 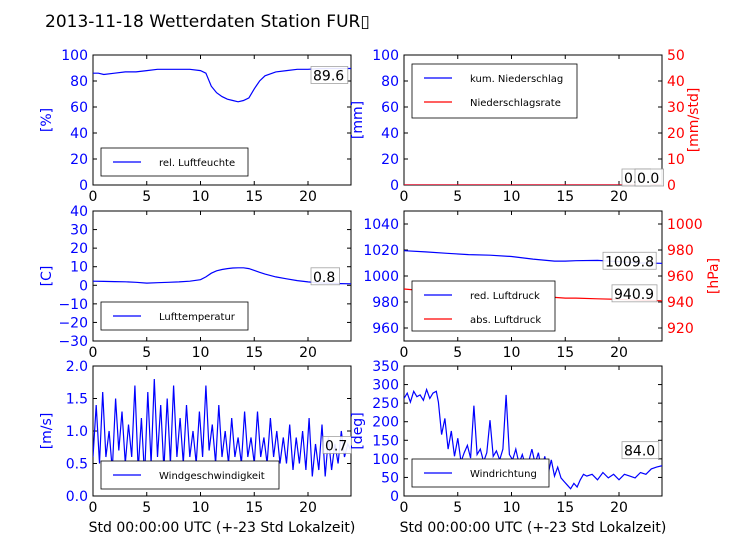 What do you see at coordinates (390, 478) in the screenshot?
I see `y-tick-label: 50` at bounding box center [390, 478].